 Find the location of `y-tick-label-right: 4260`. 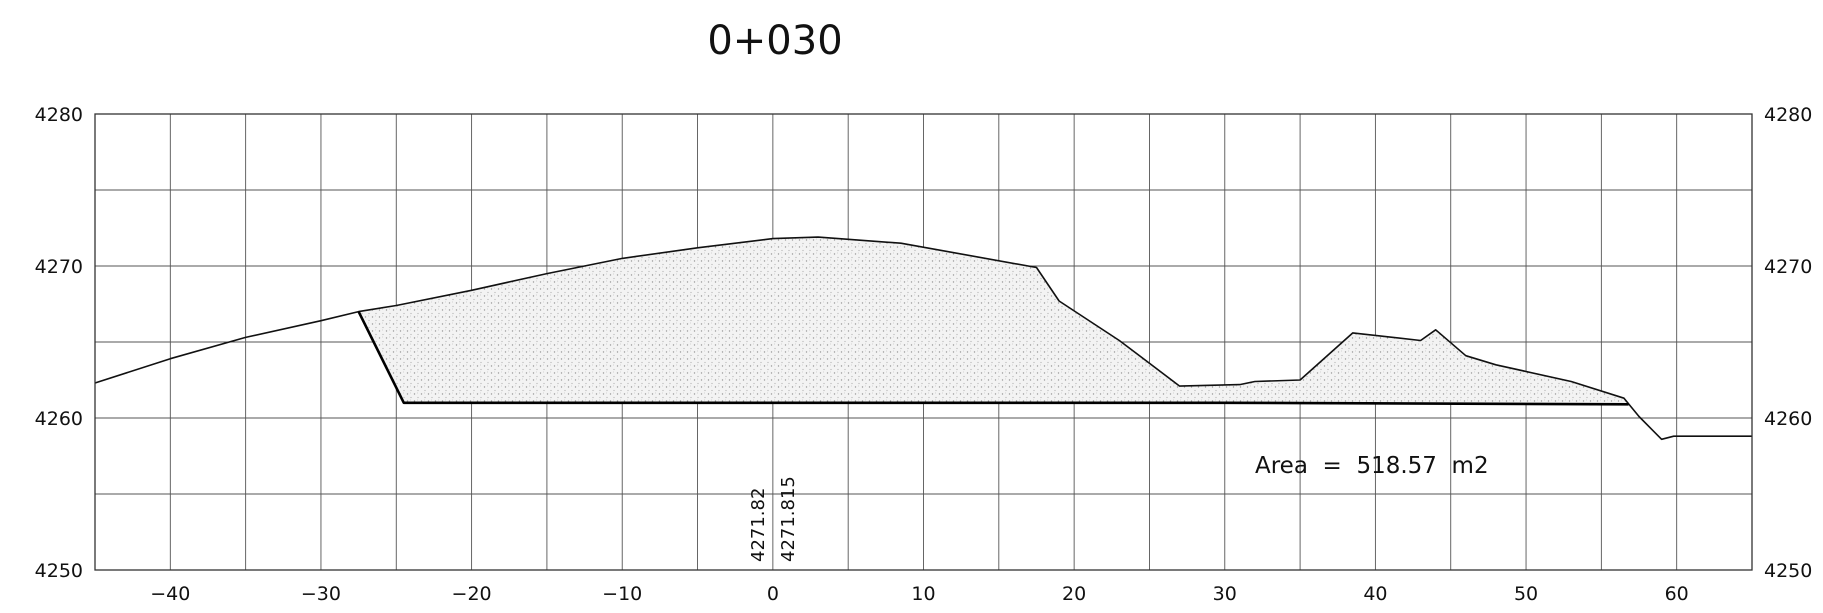

y-tick-label-right: 4260 is located at coordinates (1788, 419).